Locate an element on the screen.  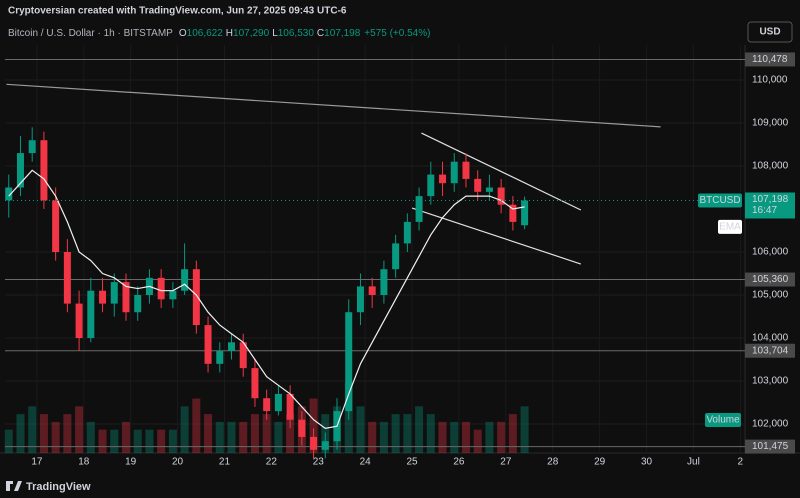
x-tick-label: 30 is located at coordinates (647, 462).